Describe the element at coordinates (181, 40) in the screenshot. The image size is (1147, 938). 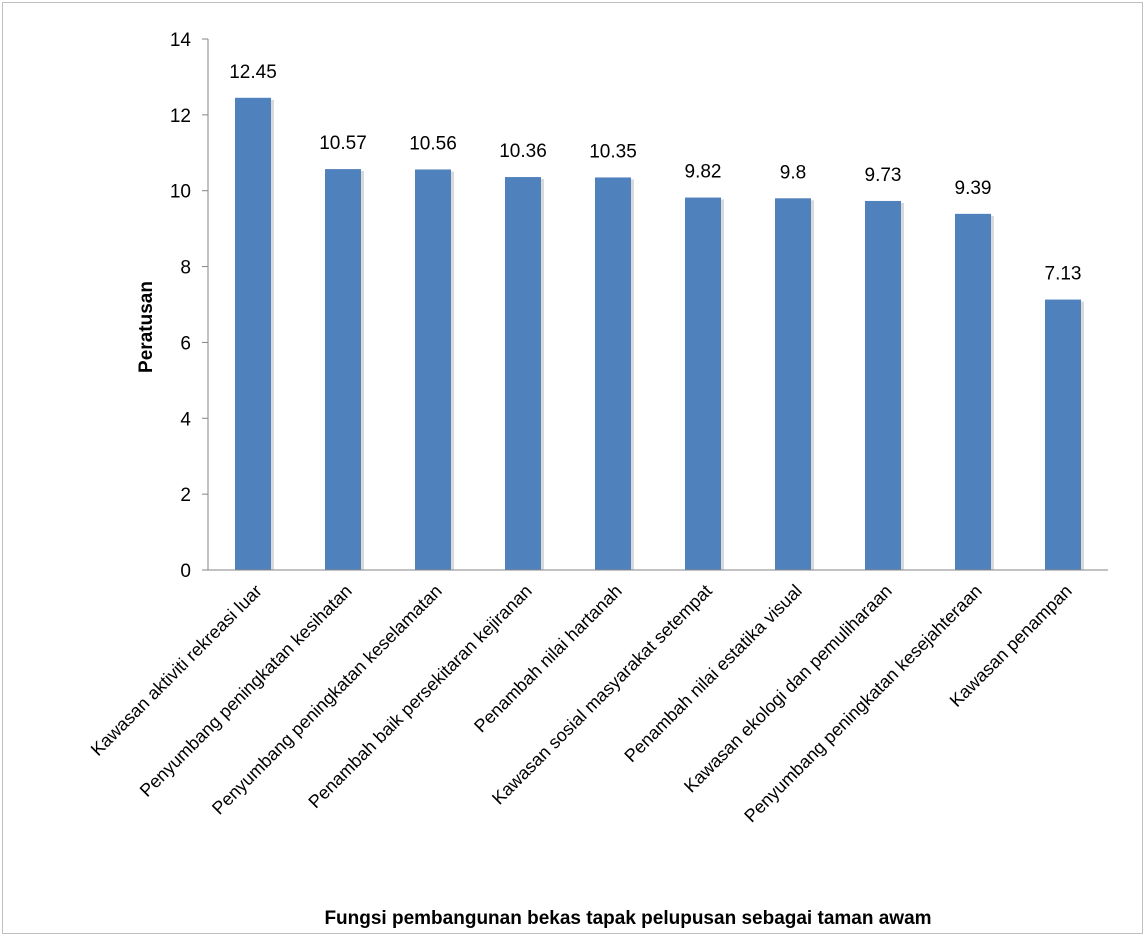
I see `y-tick-label: 14` at that location.